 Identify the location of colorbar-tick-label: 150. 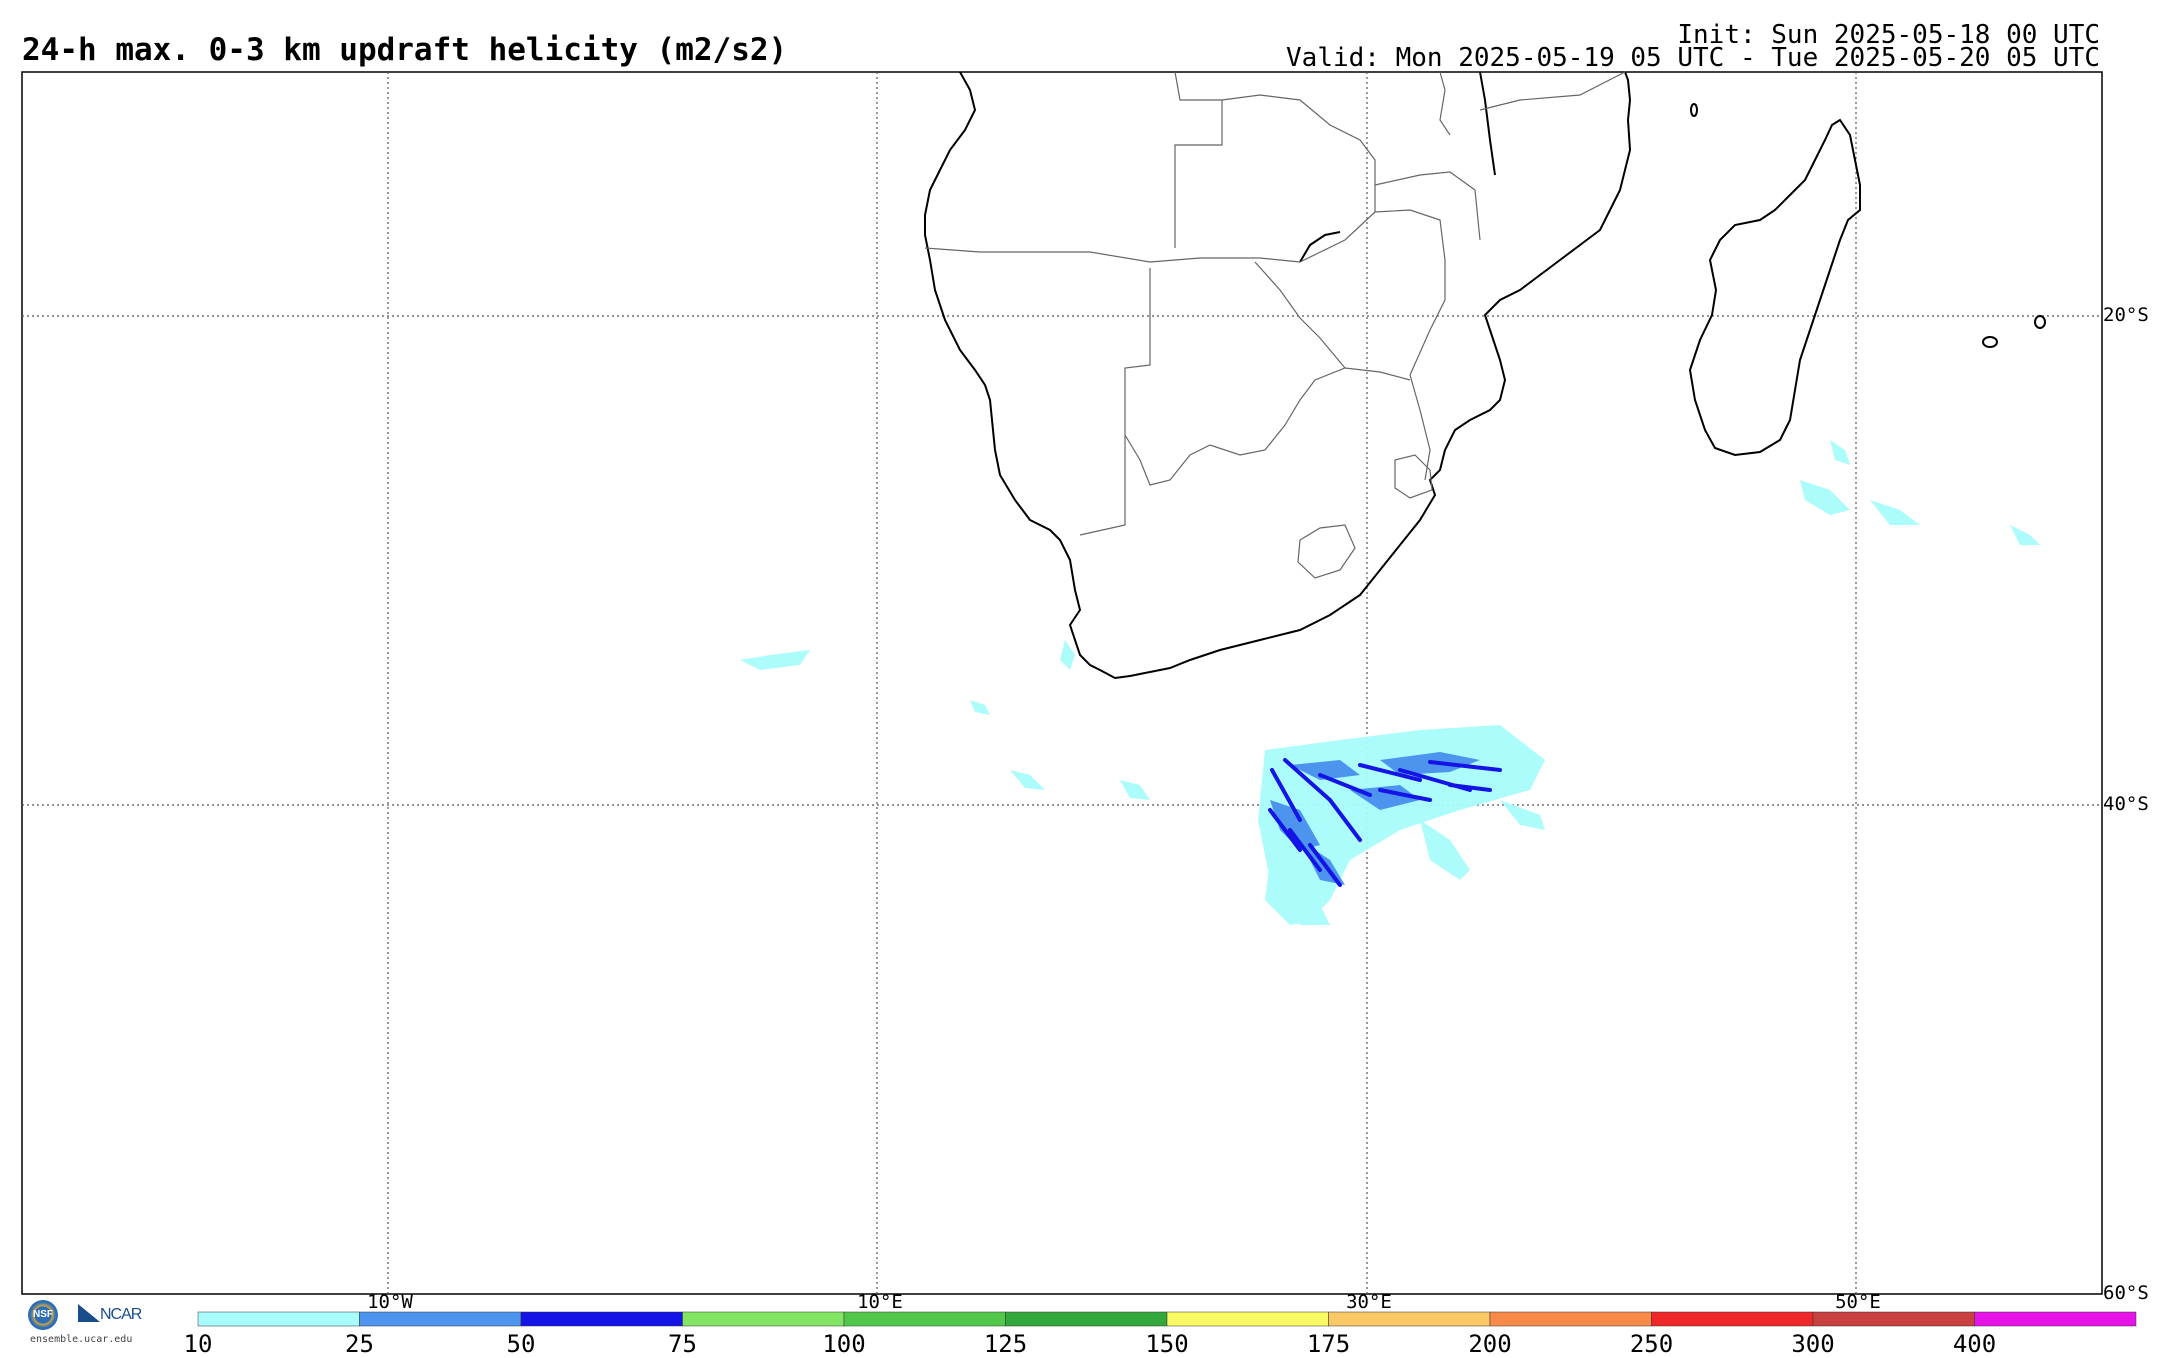
(1167, 1344).